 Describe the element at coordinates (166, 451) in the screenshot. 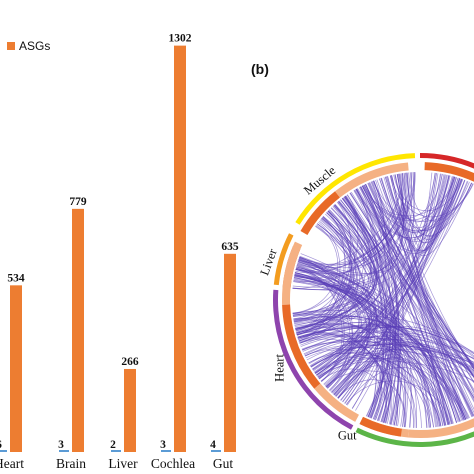

I see `bar-small-cochlea` at that location.